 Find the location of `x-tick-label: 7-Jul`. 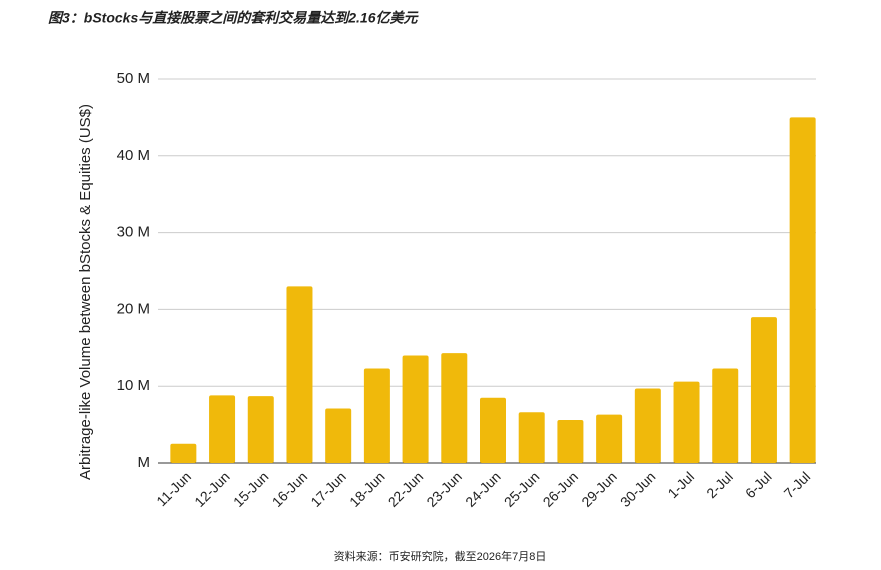

x-tick-label: 7-Jul is located at coordinates (797, 484).